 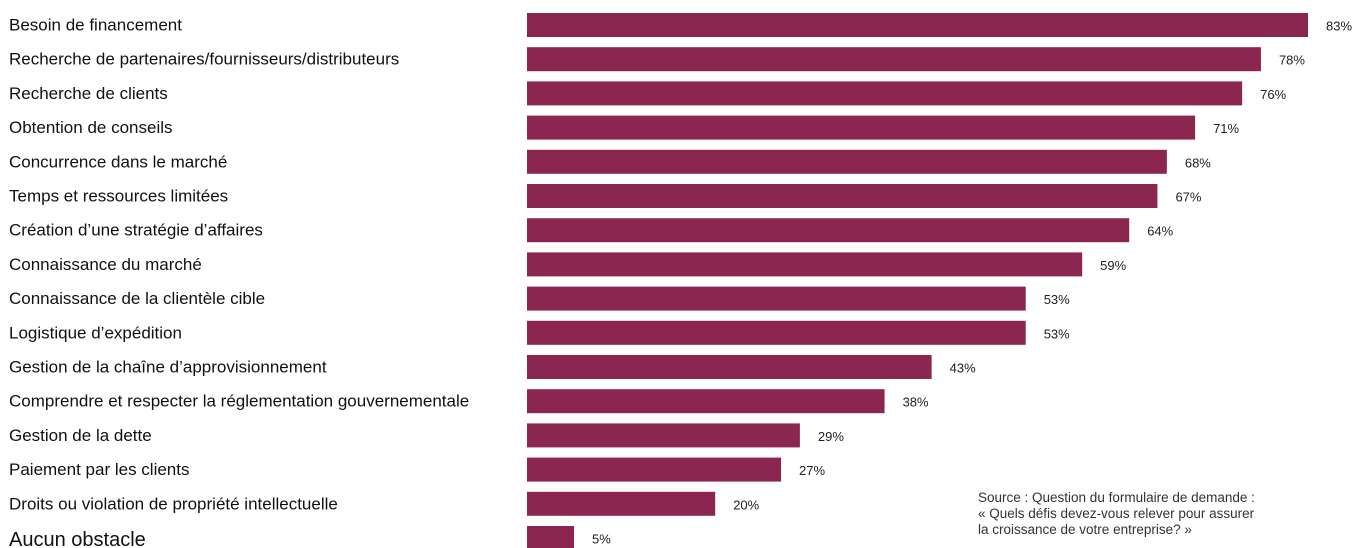 What do you see at coordinates (963, 368) in the screenshot?
I see `value-label: 43%` at bounding box center [963, 368].